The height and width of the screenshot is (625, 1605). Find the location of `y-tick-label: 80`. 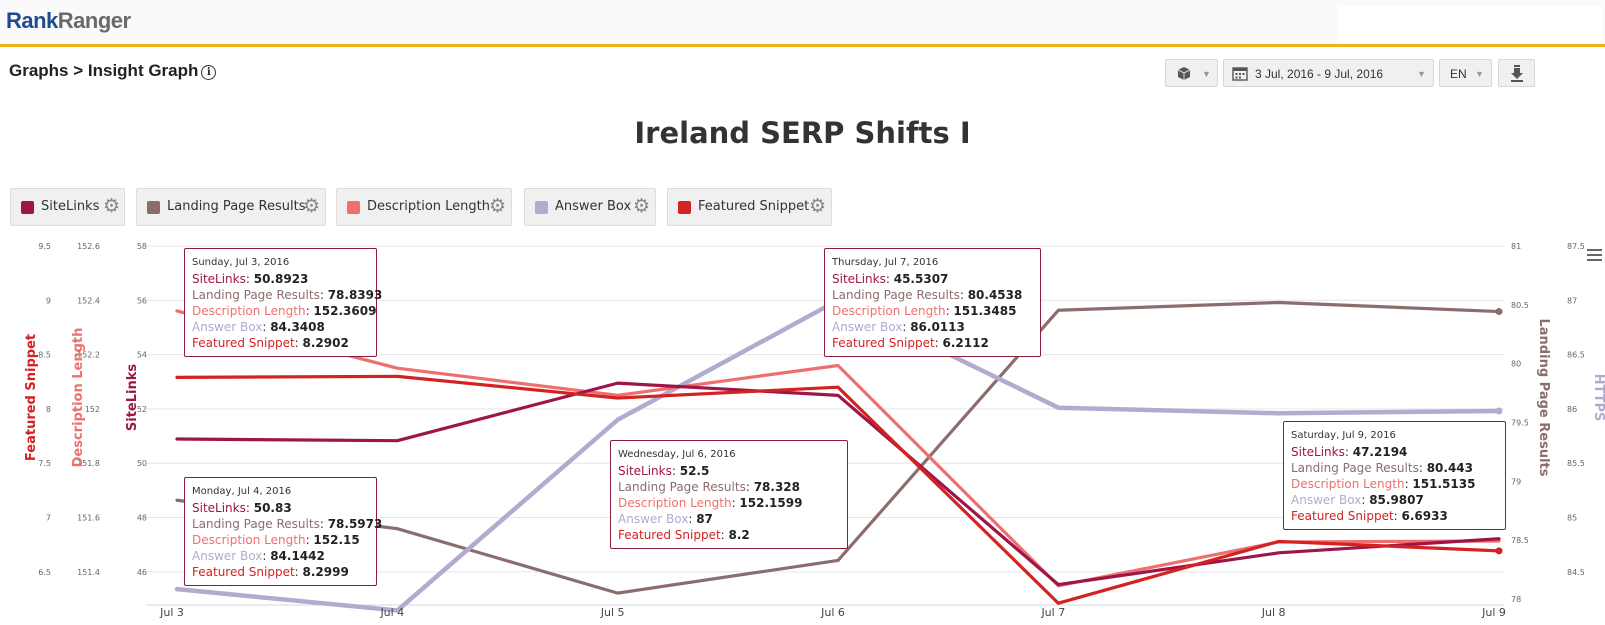

y-tick-label: 80 is located at coordinates (1516, 364).